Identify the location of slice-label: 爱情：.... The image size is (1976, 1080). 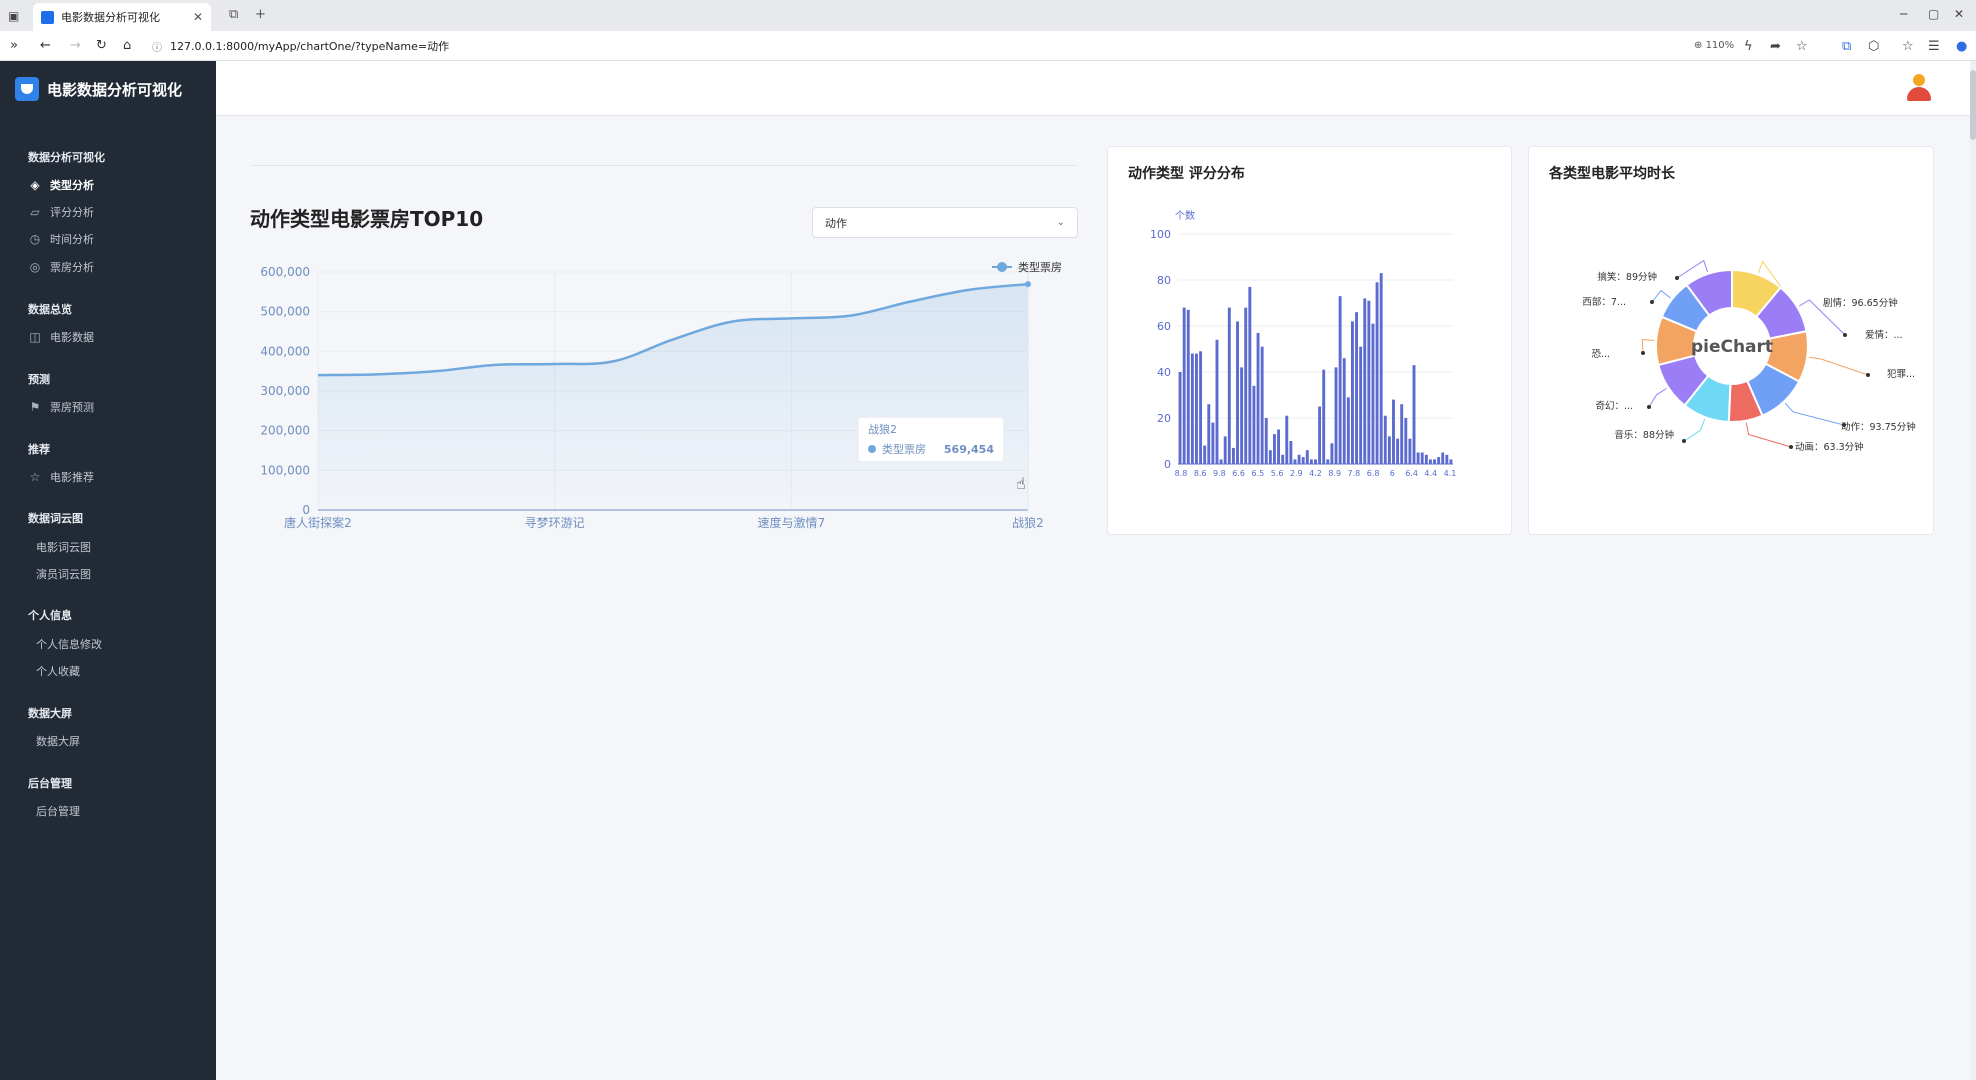
(1884, 335).